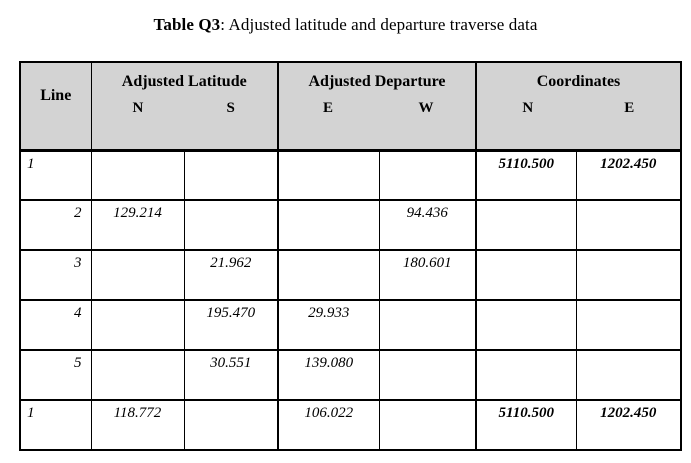  I want to click on table-row: 1 118.772 106.022 5110.500 1202.450, so click(350, 425).